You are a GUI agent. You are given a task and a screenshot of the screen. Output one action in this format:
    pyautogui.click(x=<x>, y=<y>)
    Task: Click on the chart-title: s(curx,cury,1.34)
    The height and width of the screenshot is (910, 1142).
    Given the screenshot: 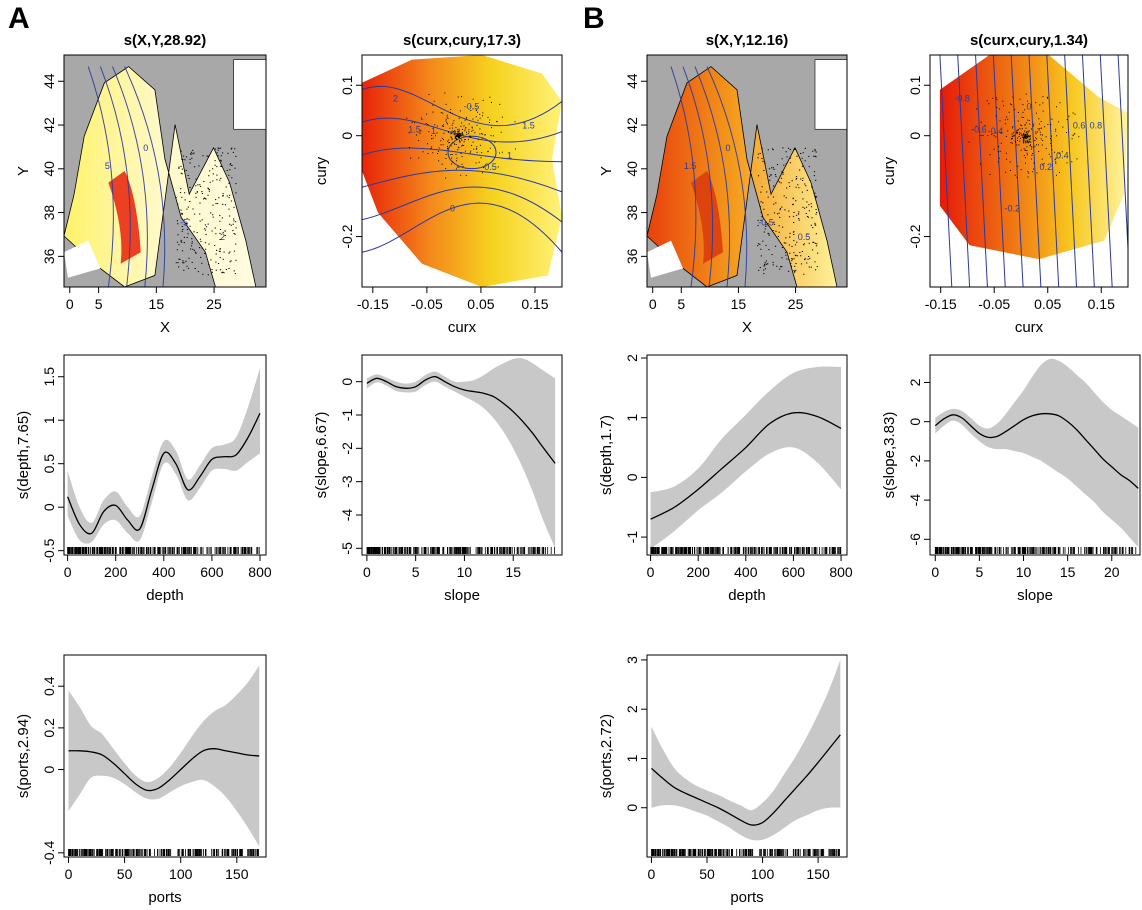 What is the action you would take?
    pyautogui.click(x=1029, y=40)
    